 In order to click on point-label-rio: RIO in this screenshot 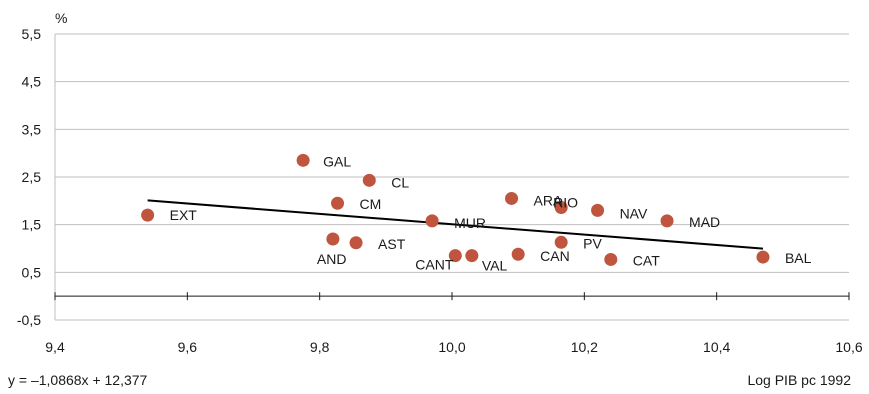, I will do `click(565, 203)`.